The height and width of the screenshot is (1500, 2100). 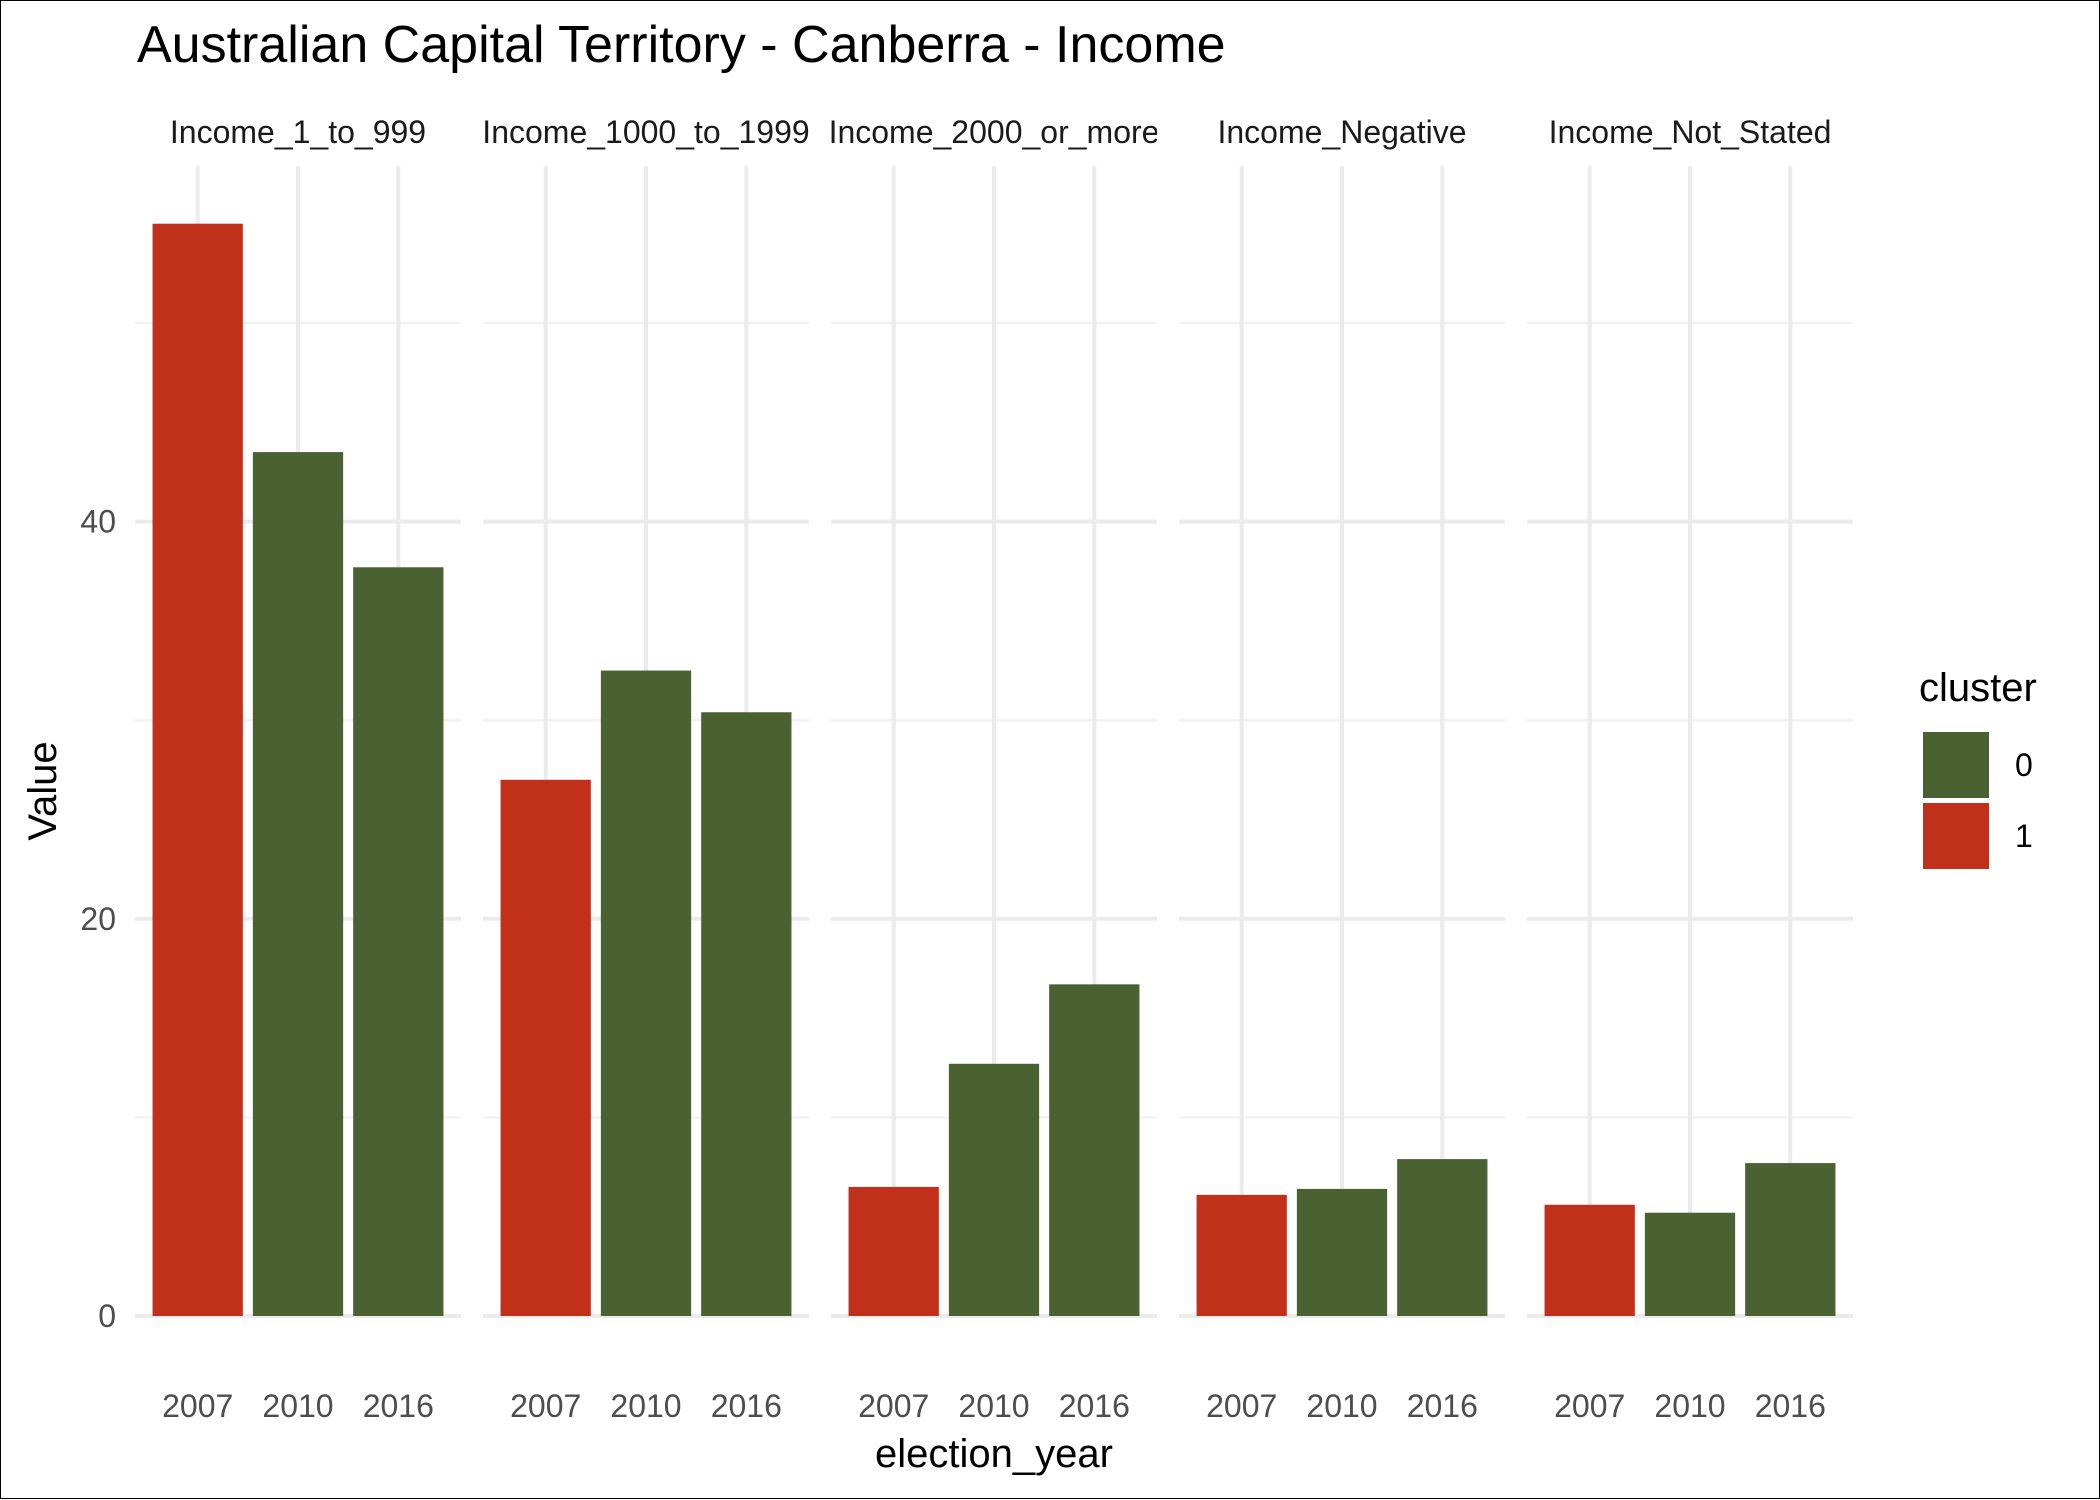 I want to click on legend-label: 1, so click(x=2024, y=836).